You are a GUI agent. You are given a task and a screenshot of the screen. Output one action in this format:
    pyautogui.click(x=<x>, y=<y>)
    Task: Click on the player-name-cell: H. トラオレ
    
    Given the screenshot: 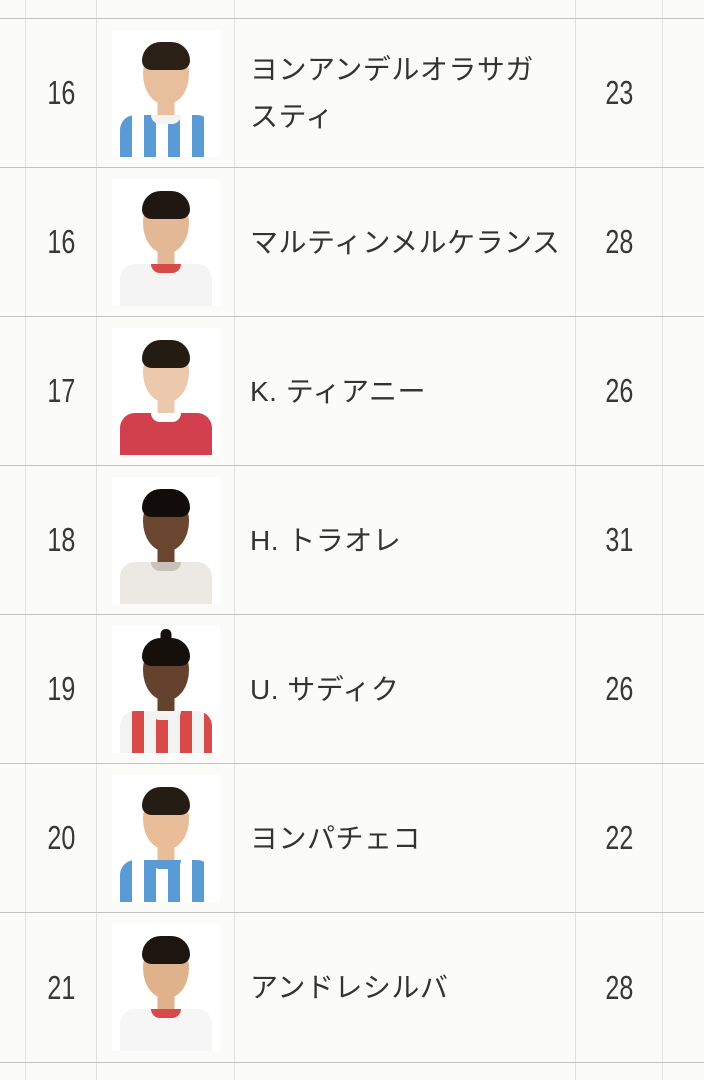 What is the action you would take?
    pyautogui.click(x=405, y=540)
    